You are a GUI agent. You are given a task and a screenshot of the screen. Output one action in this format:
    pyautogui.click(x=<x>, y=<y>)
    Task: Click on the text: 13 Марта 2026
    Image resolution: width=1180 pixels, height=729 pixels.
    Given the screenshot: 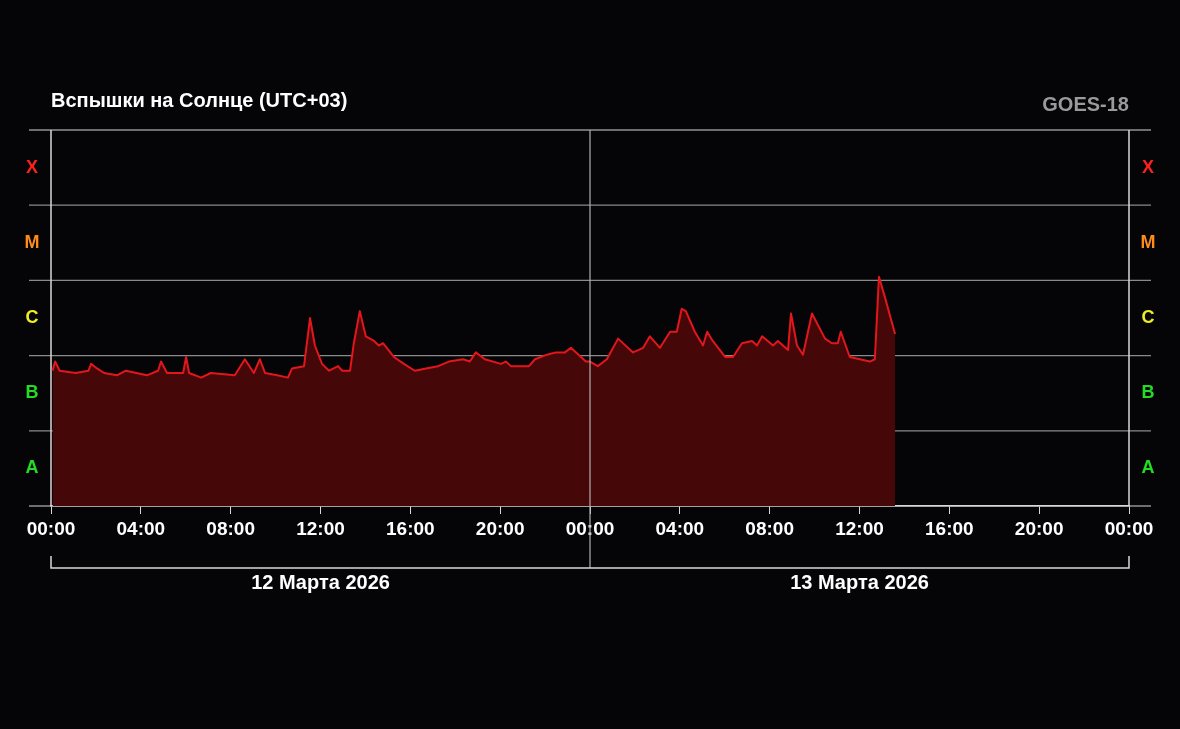 What is the action you would take?
    pyautogui.click(x=859, y=582)
    